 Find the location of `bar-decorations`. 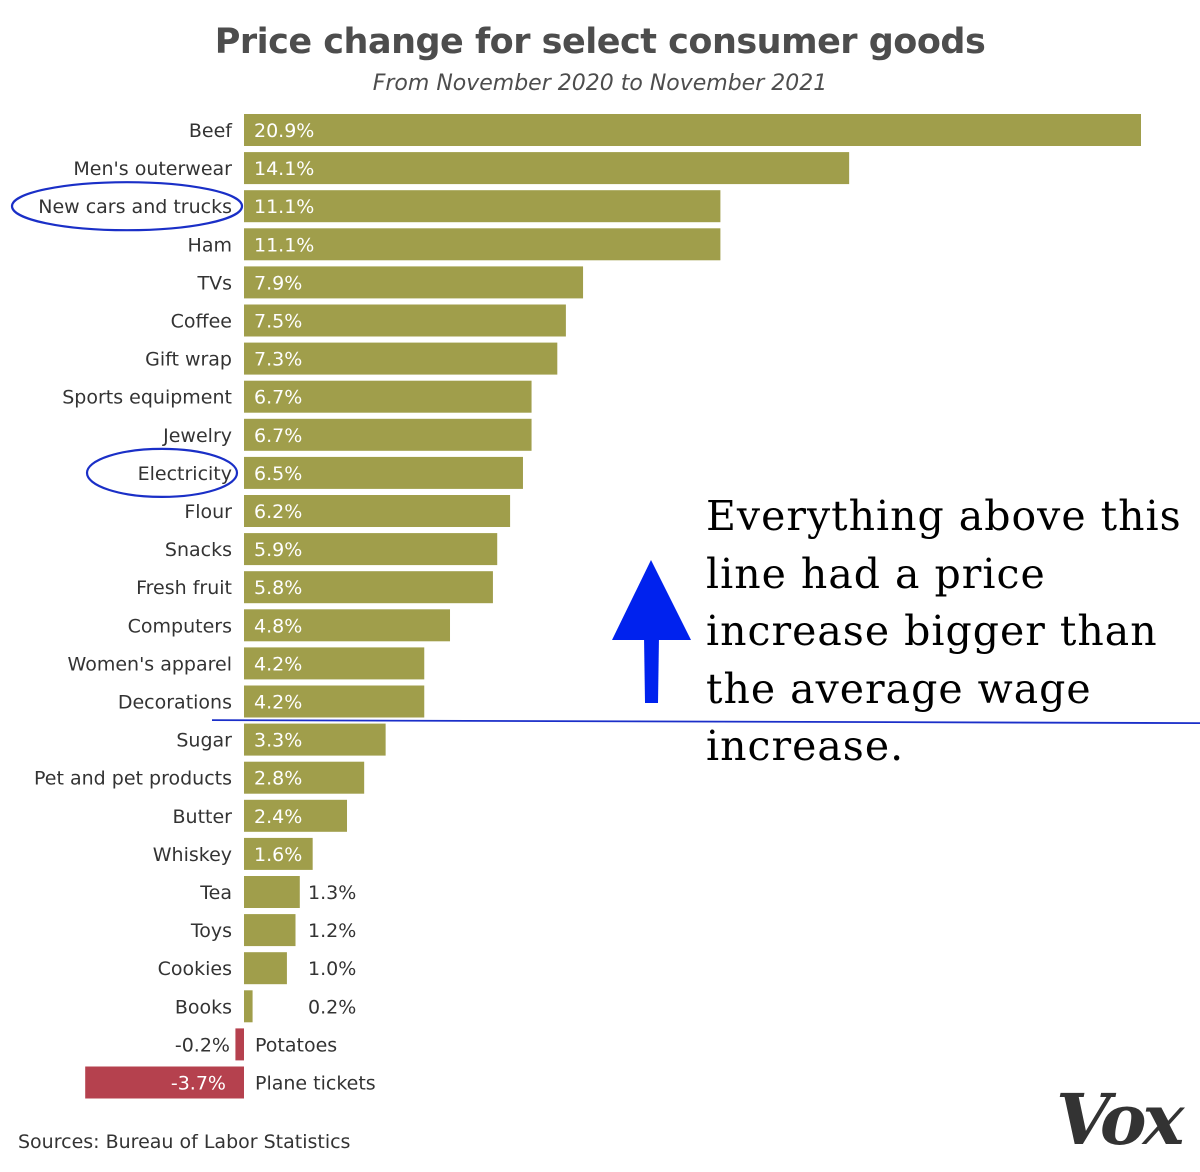

bar-decorations is located at coordinates (334, 701).